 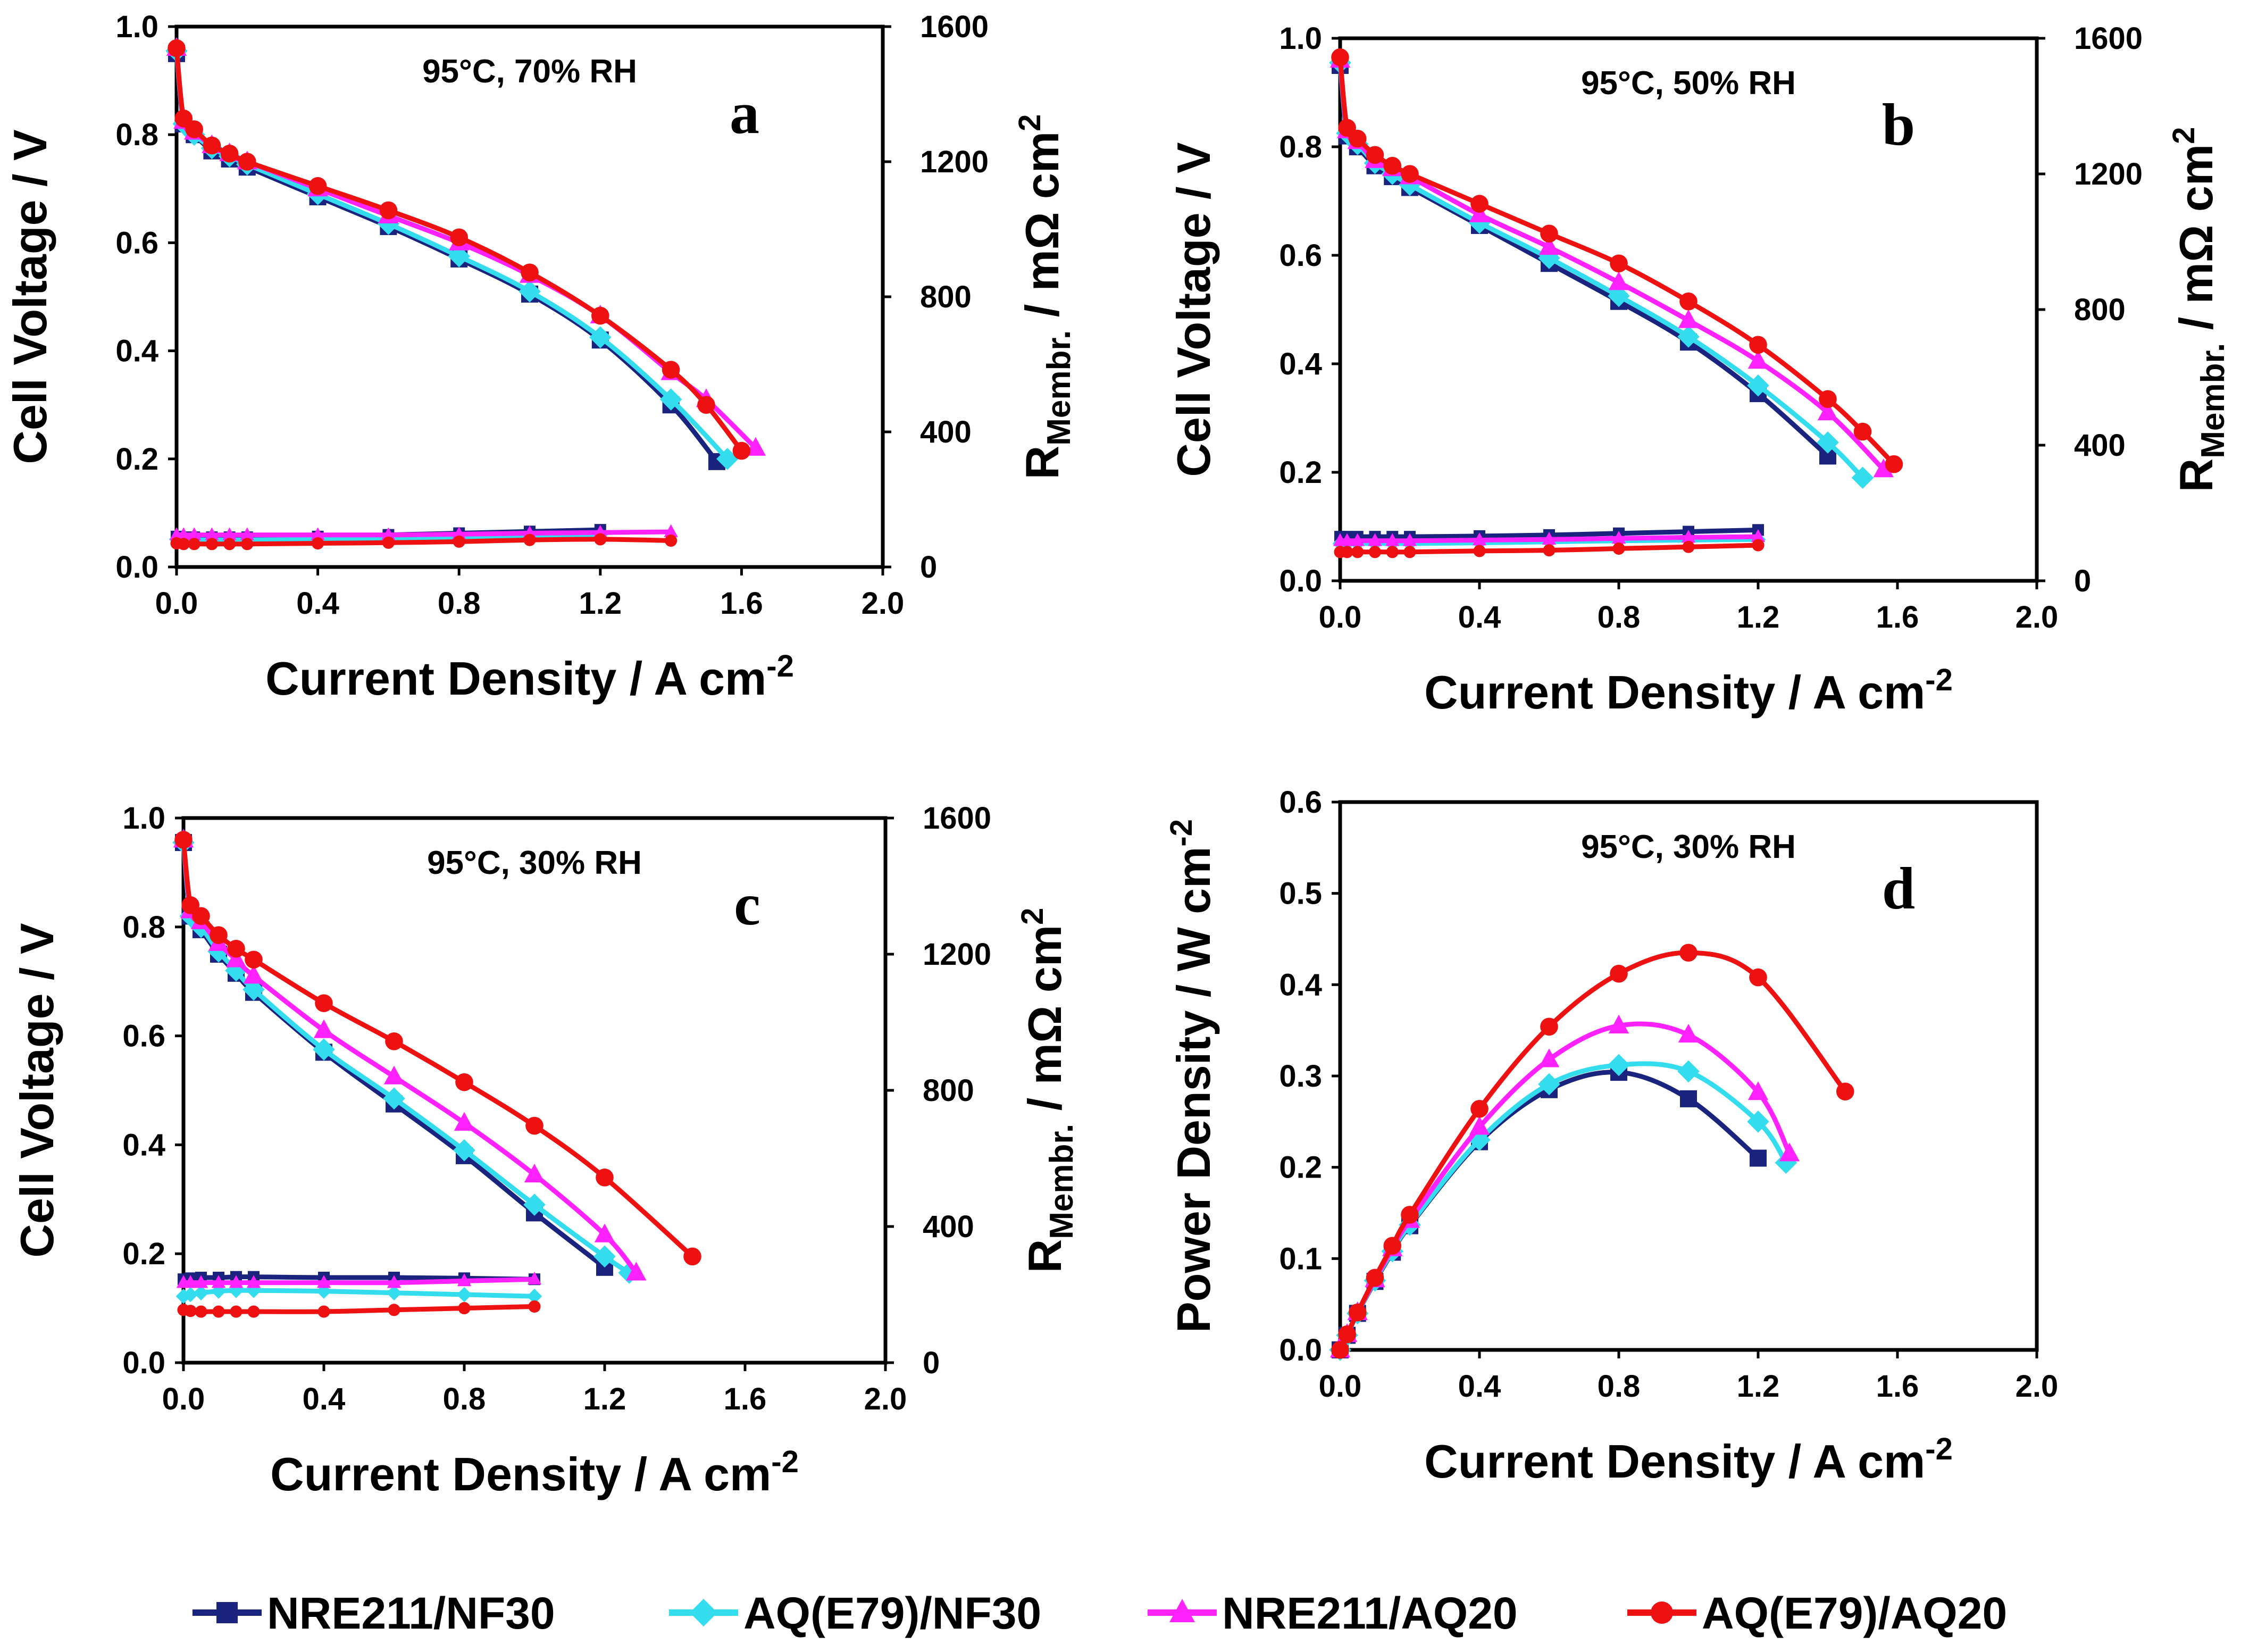 What do you see at coordinates (1817, 1613) in the screenshot?
I see `legend-entry: AQ(E79)/AQ20` at bounding box center [1817, 1613].